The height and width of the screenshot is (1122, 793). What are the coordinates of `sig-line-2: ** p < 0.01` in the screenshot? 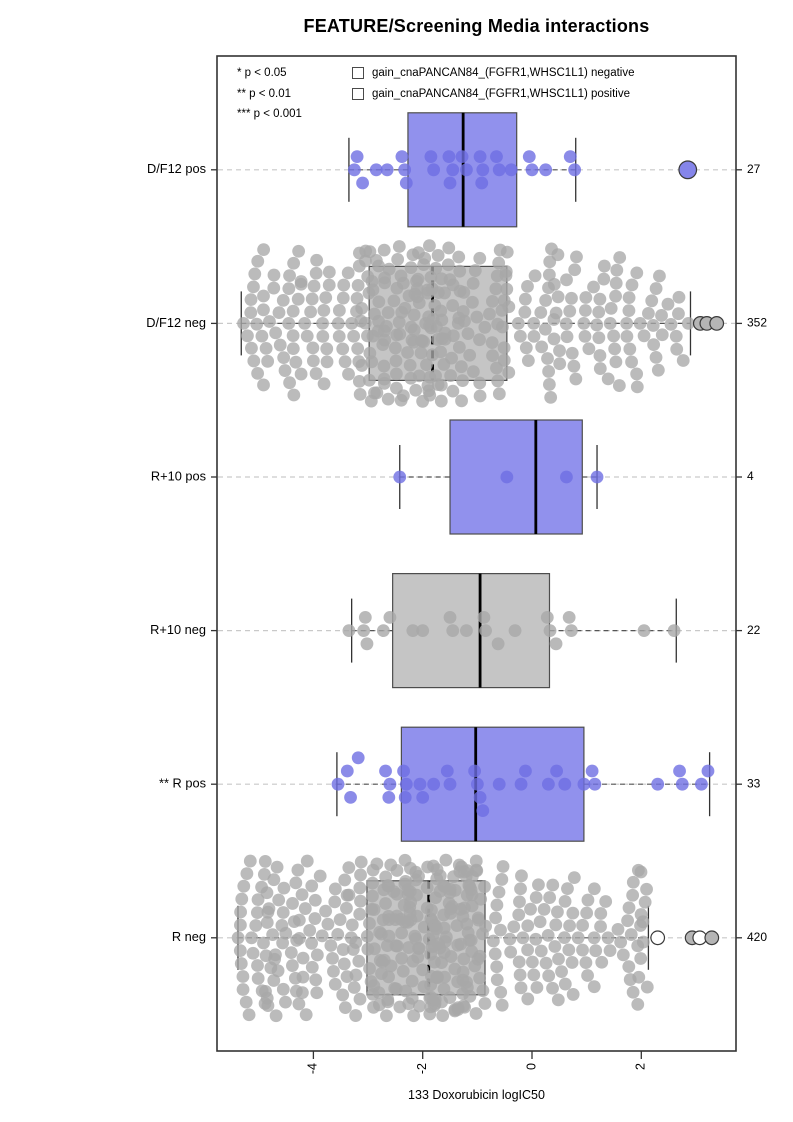 It's located at (264, 93).